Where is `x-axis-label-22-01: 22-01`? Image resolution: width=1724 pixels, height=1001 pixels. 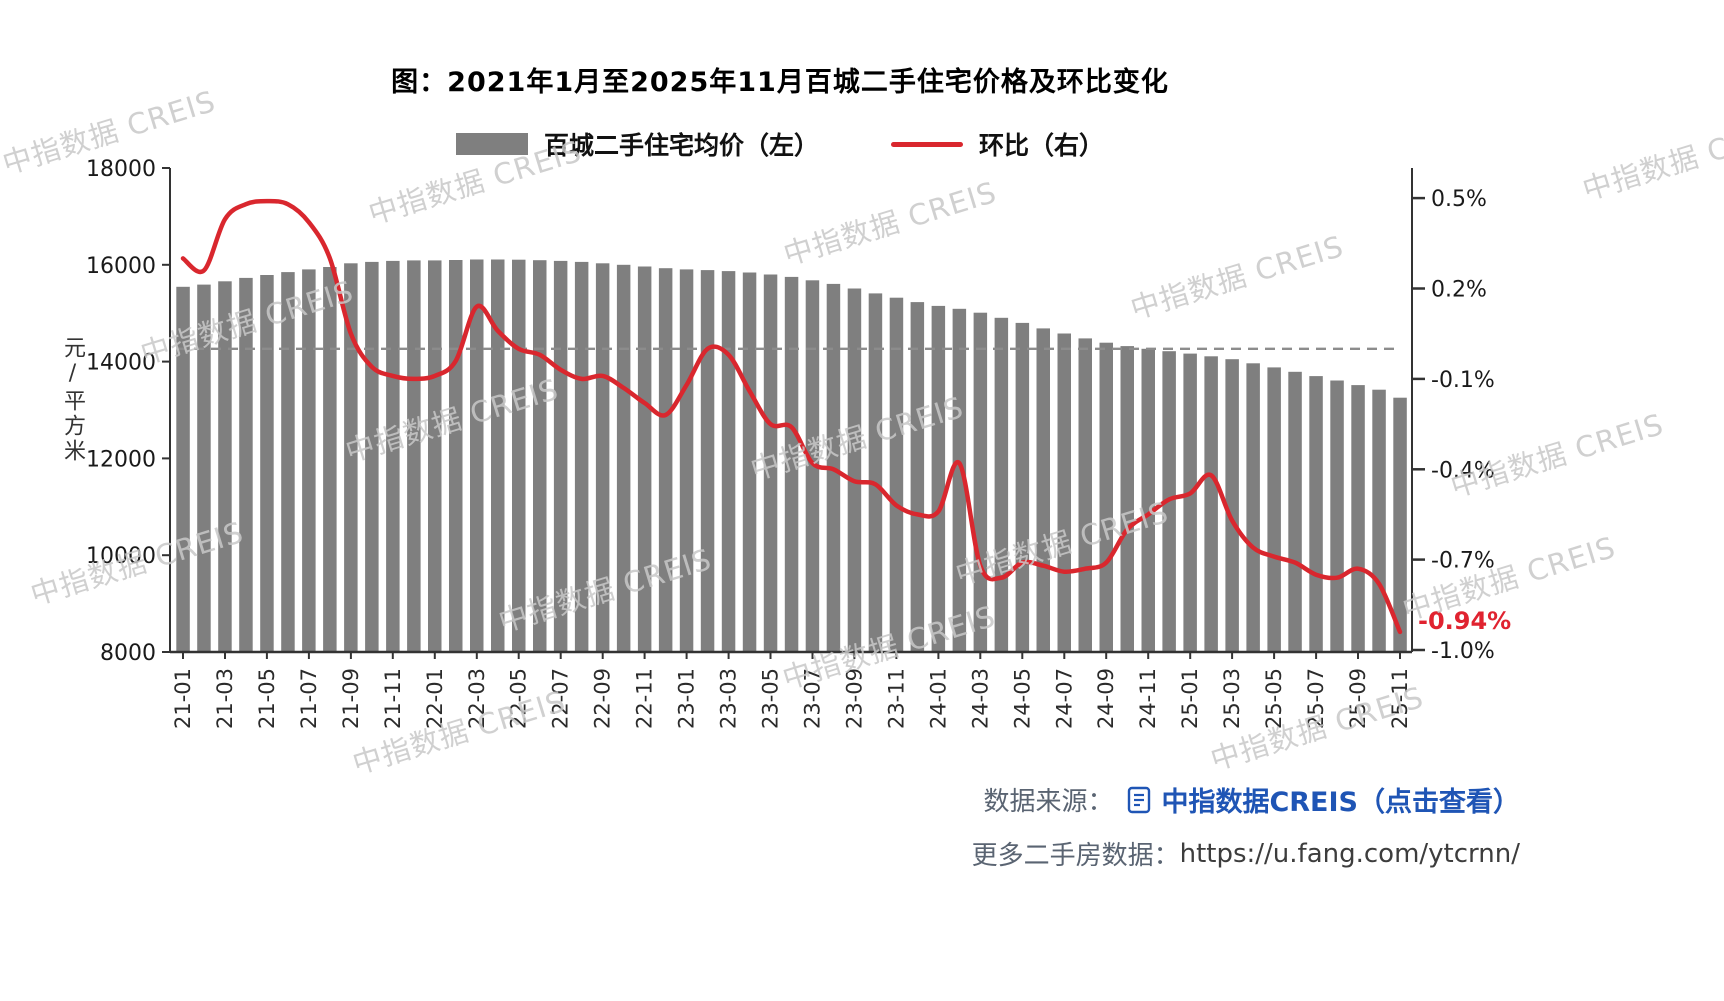 x-axis-label-22-01: 22-01 is located at coordinates (435, 698).